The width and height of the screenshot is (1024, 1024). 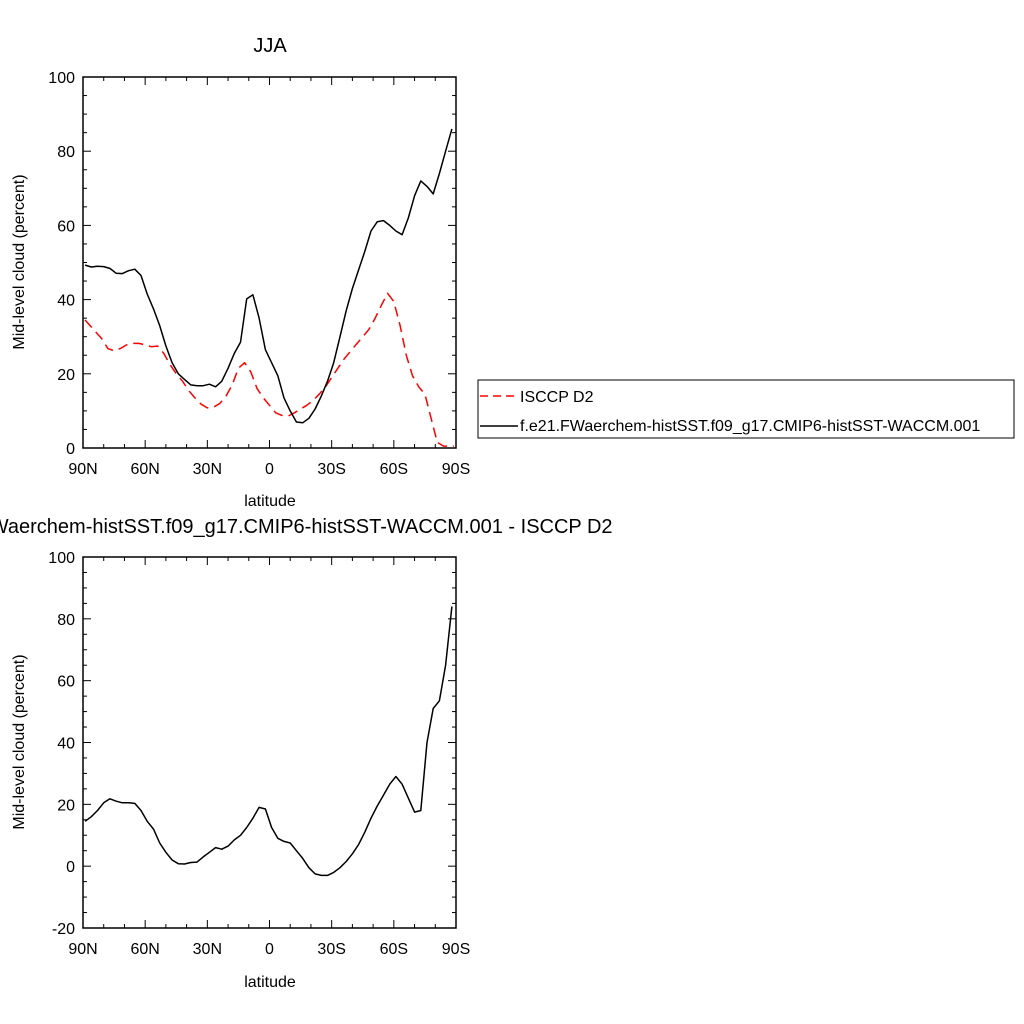 What do you see at coordinates (270, 982) in the screenshot?
I see `bottom-x-axis-label: latitude` at bounding box center [270, 982].